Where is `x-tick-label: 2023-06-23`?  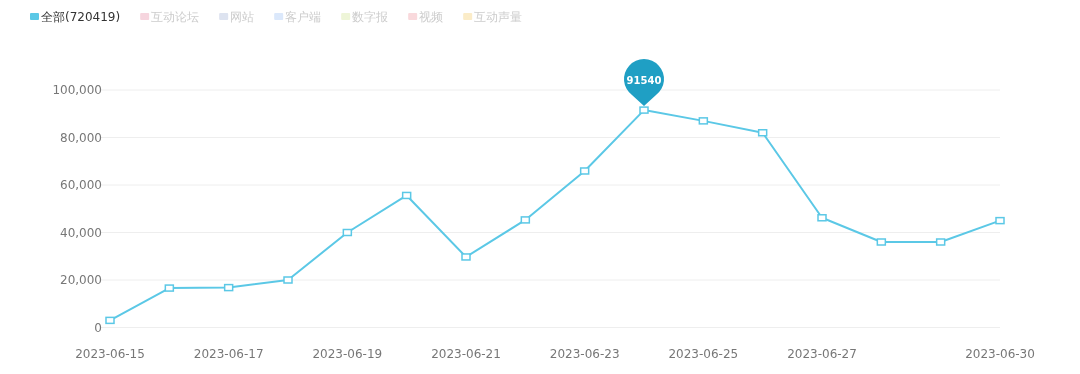 x-tick-label: 2023-06-23 is located at coordinates (584, 353).